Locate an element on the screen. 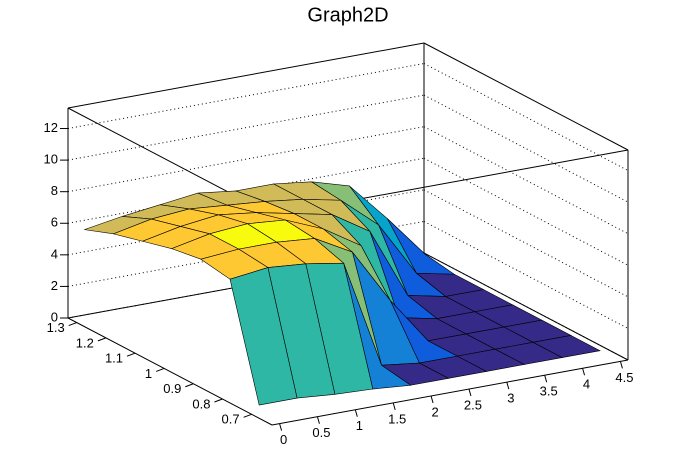 Image resolution: width=696 pixels, height=472 pixels. y-tick-label: 1.2 is located at coordinates (85, 342).